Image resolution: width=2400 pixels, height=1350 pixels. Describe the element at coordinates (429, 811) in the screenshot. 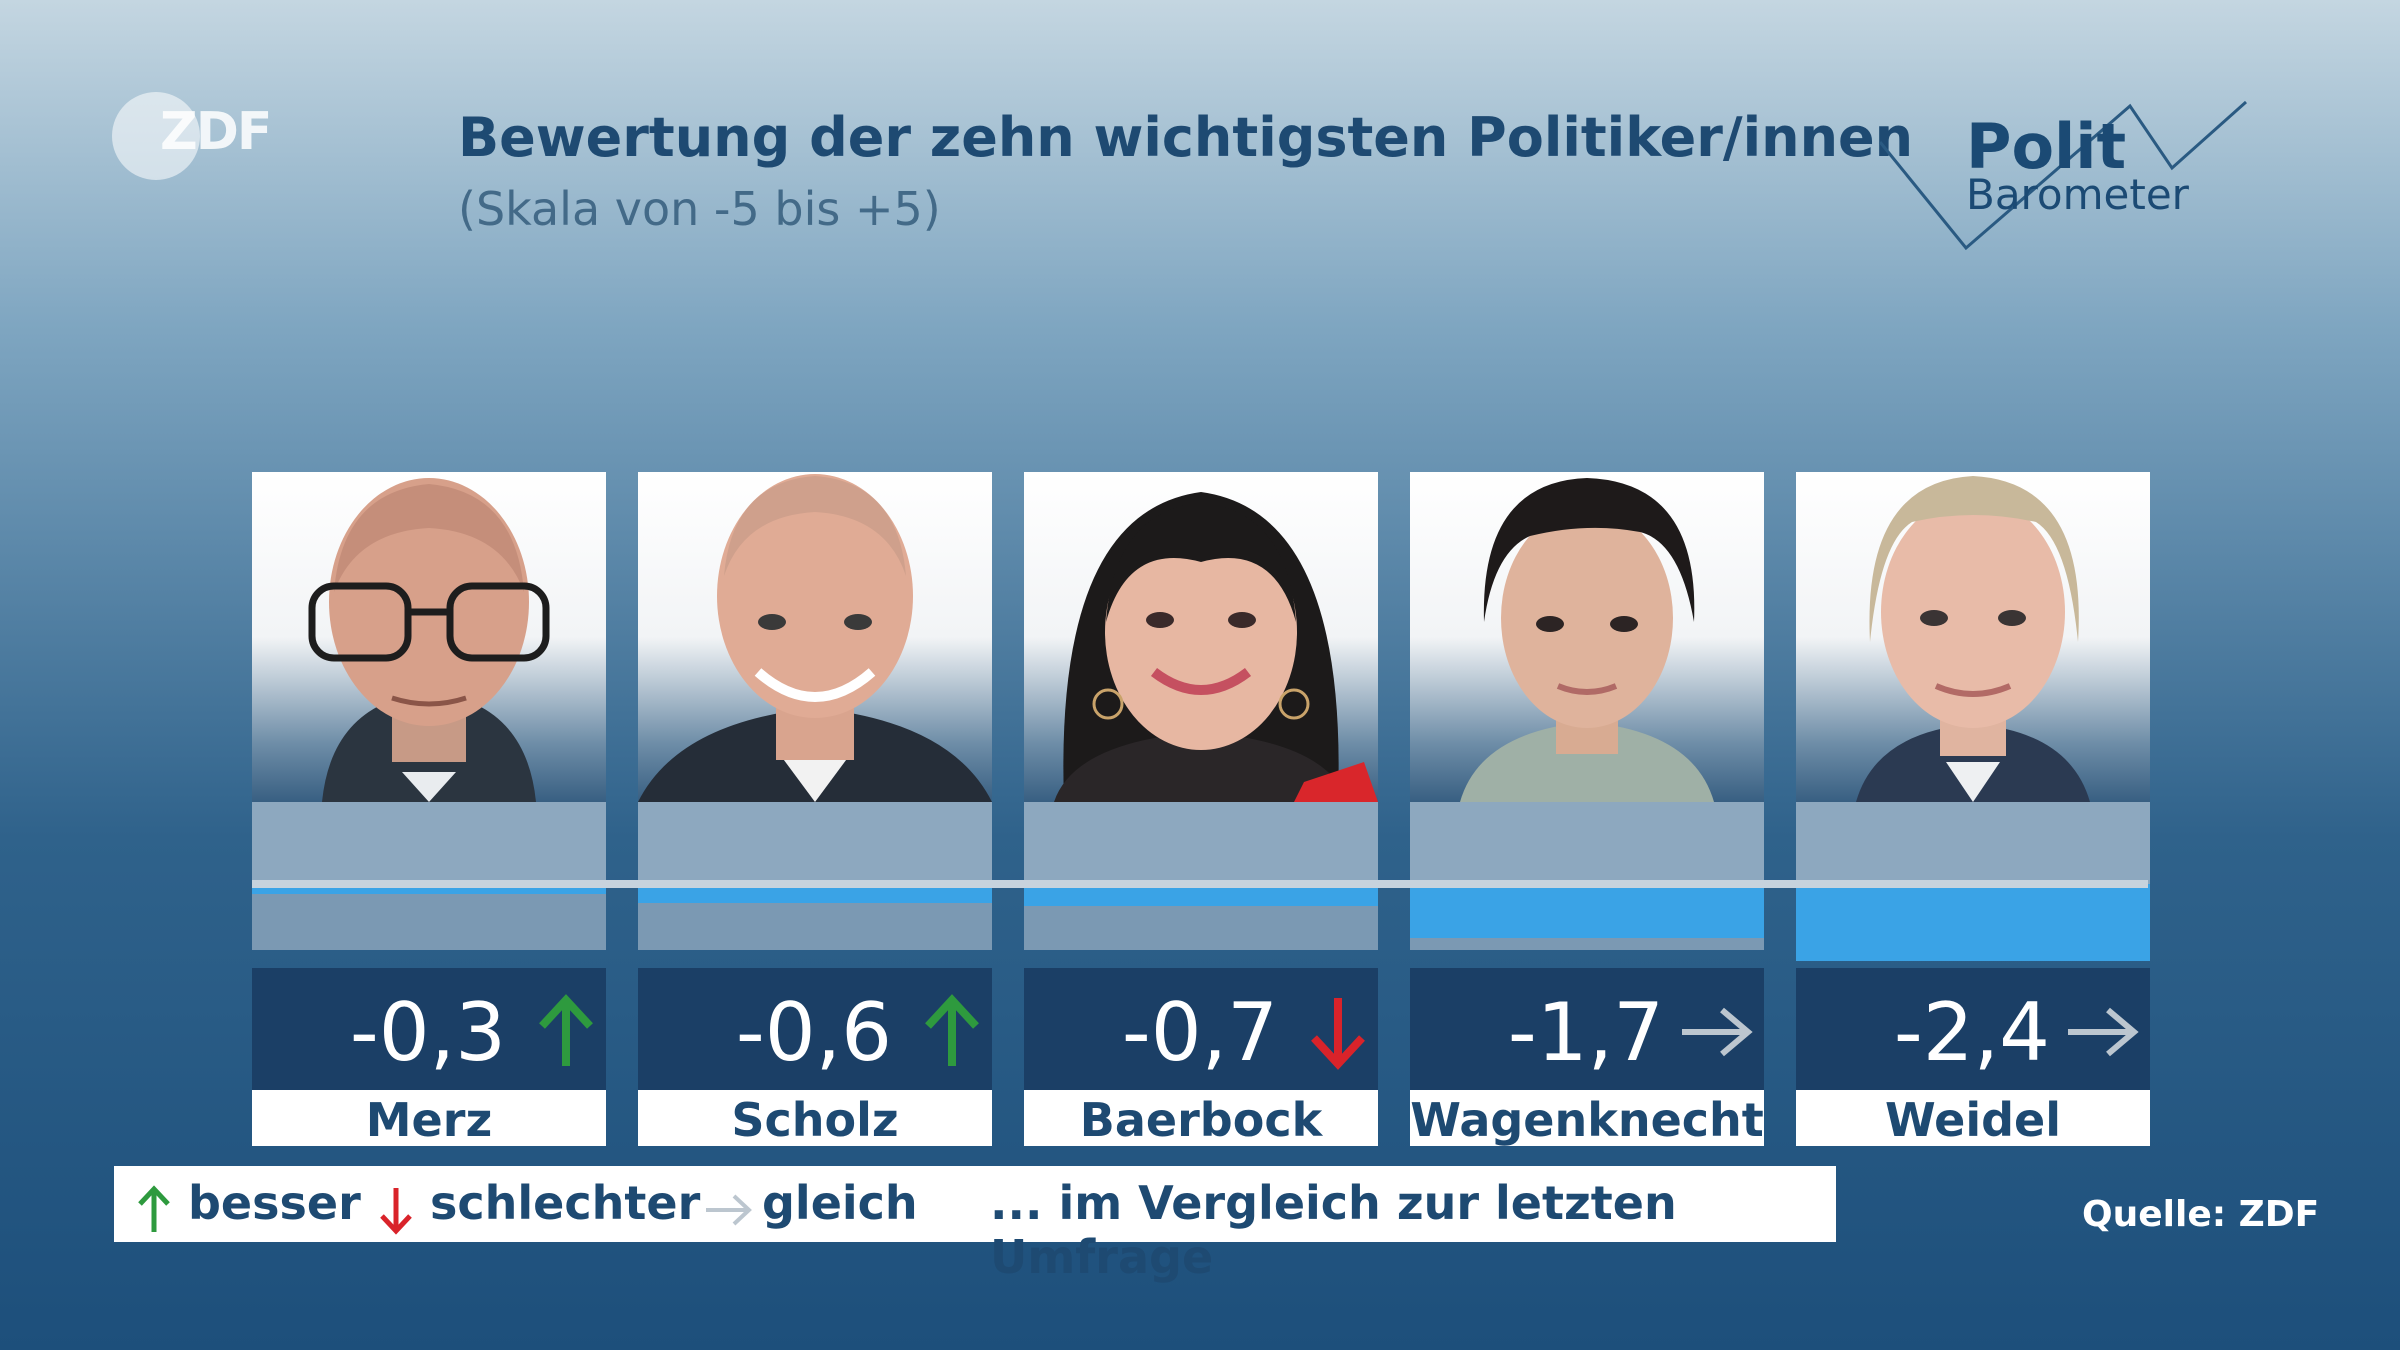

I see `bar-card-merz: -0,3 Merz` at that location.